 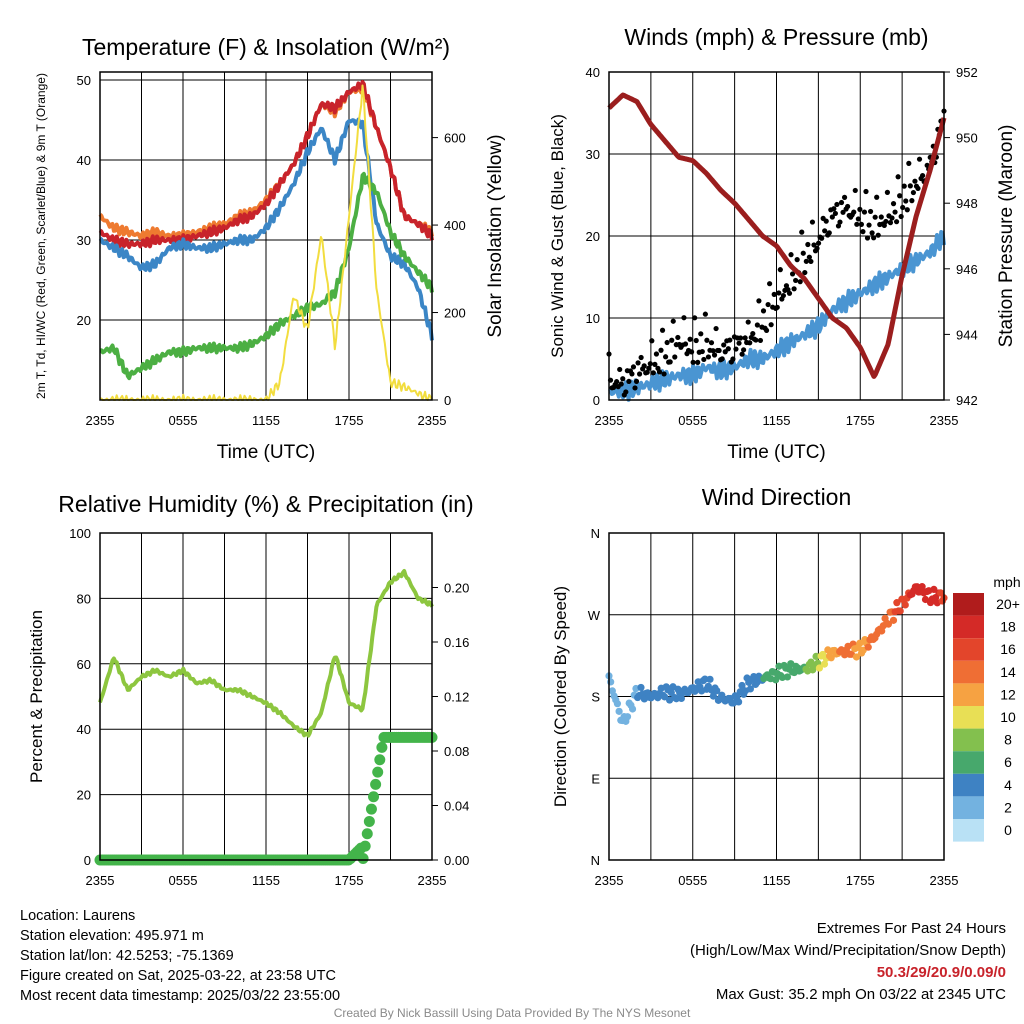 What do you see at coordinates (595, 697) in the screenshot?
I see `y-tick-label-3-2: S` at bounding box center [595, 697].